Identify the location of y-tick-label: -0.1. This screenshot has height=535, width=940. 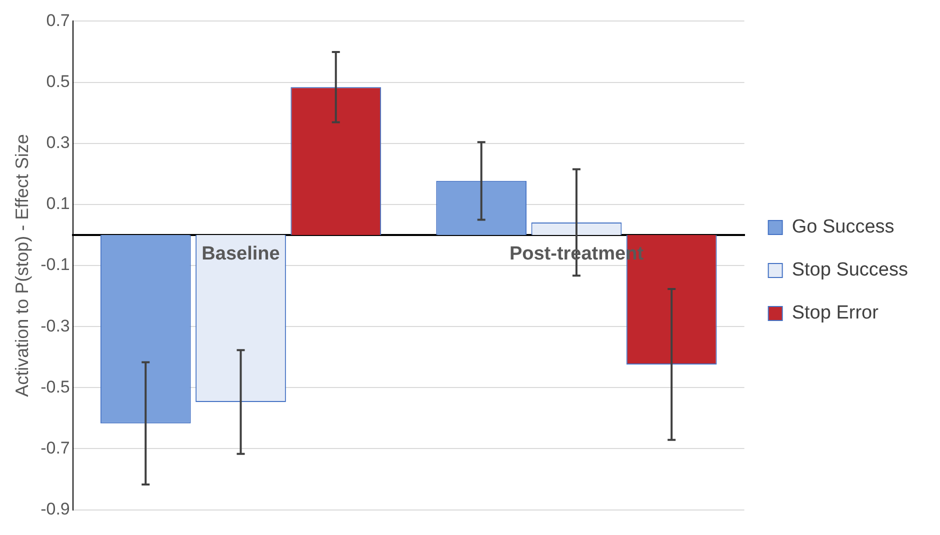
(55, 264).